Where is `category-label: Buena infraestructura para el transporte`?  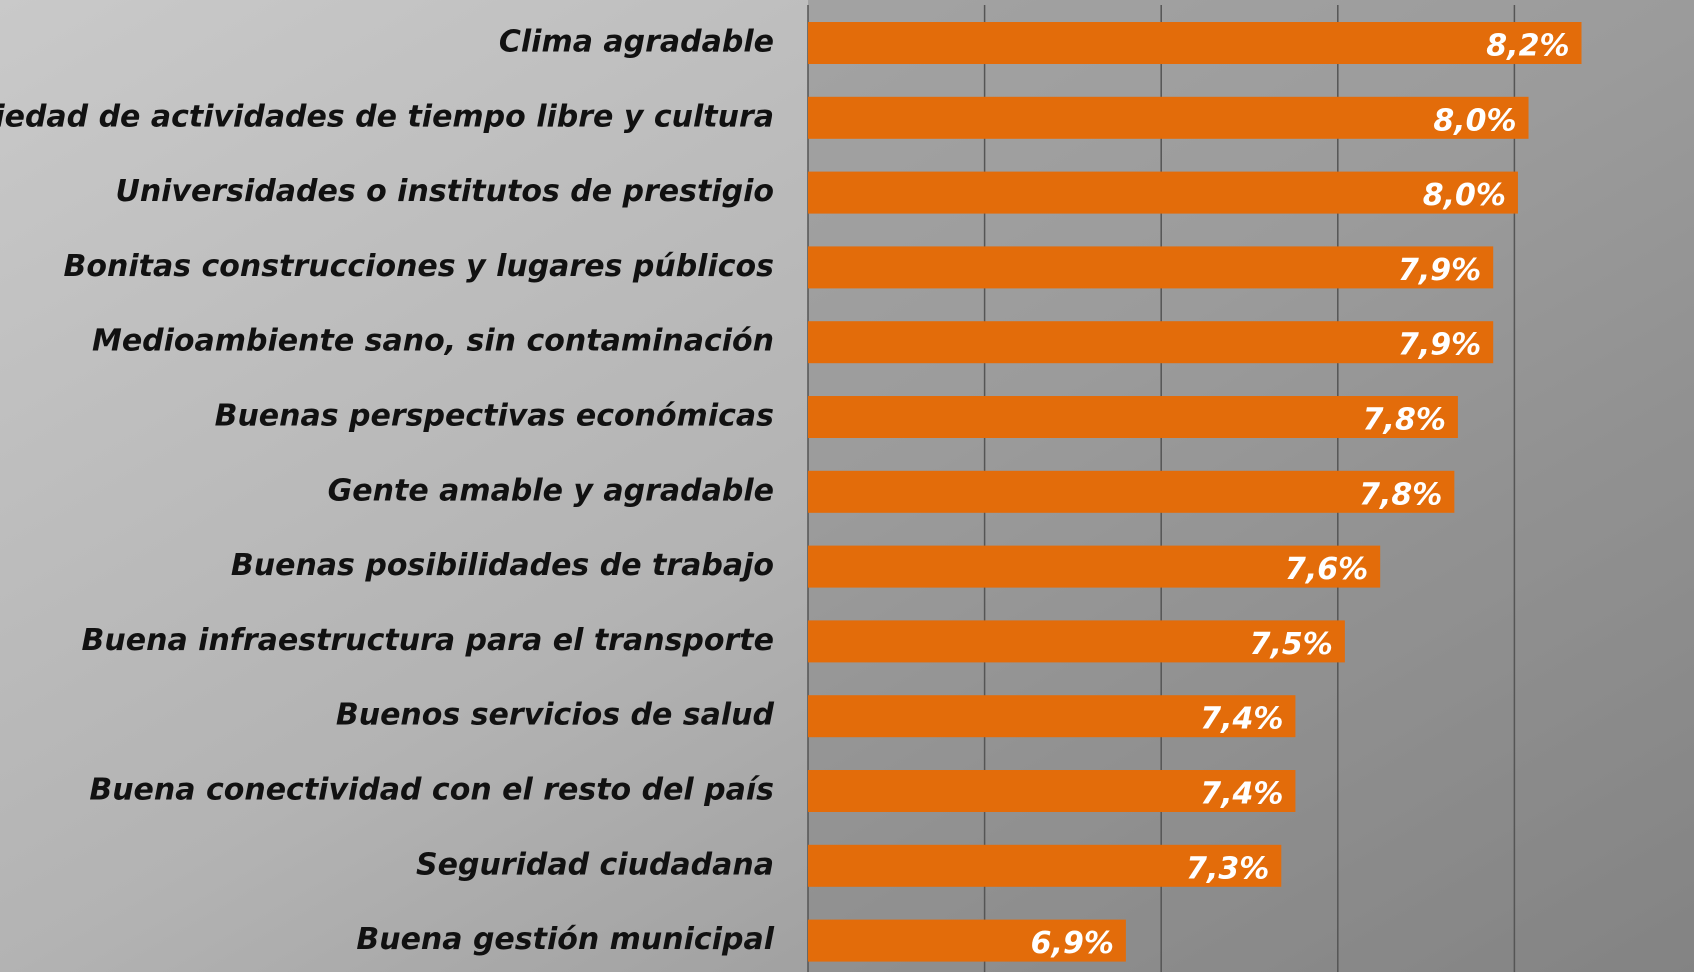 category-label: Buena infraestructura para el transporte is located at coordinates (428, 640).